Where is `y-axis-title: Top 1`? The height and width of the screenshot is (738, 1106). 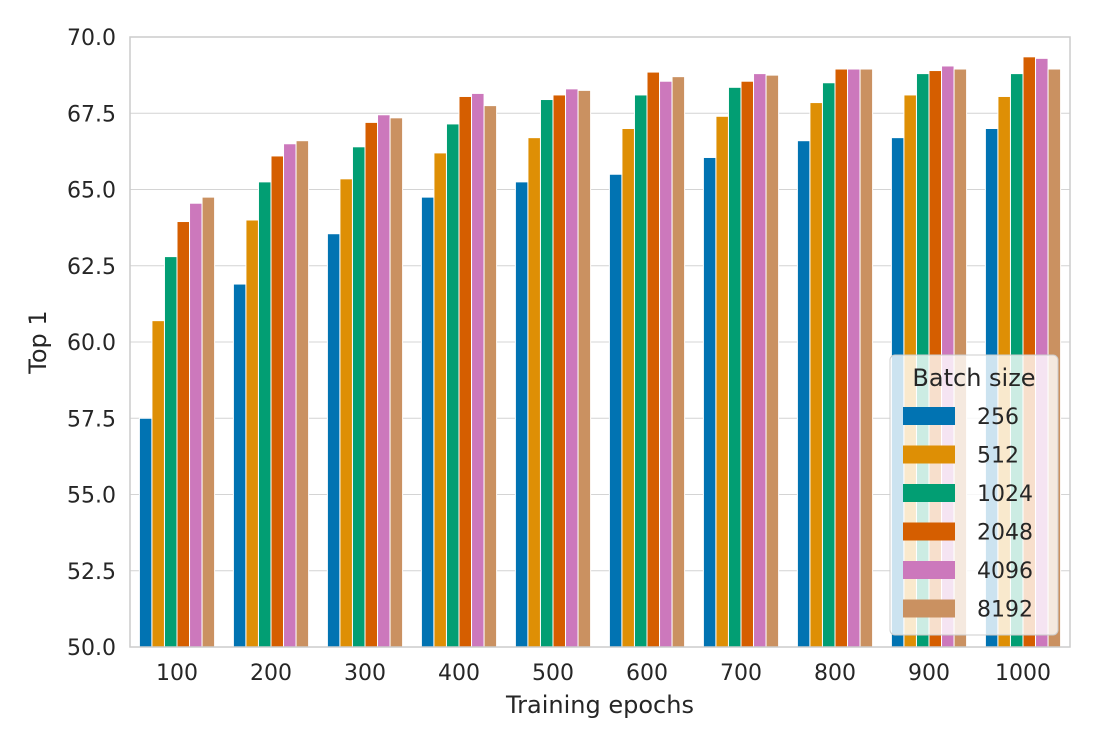 y-axis-title: Top 1 is located at coordinates (38, 342).